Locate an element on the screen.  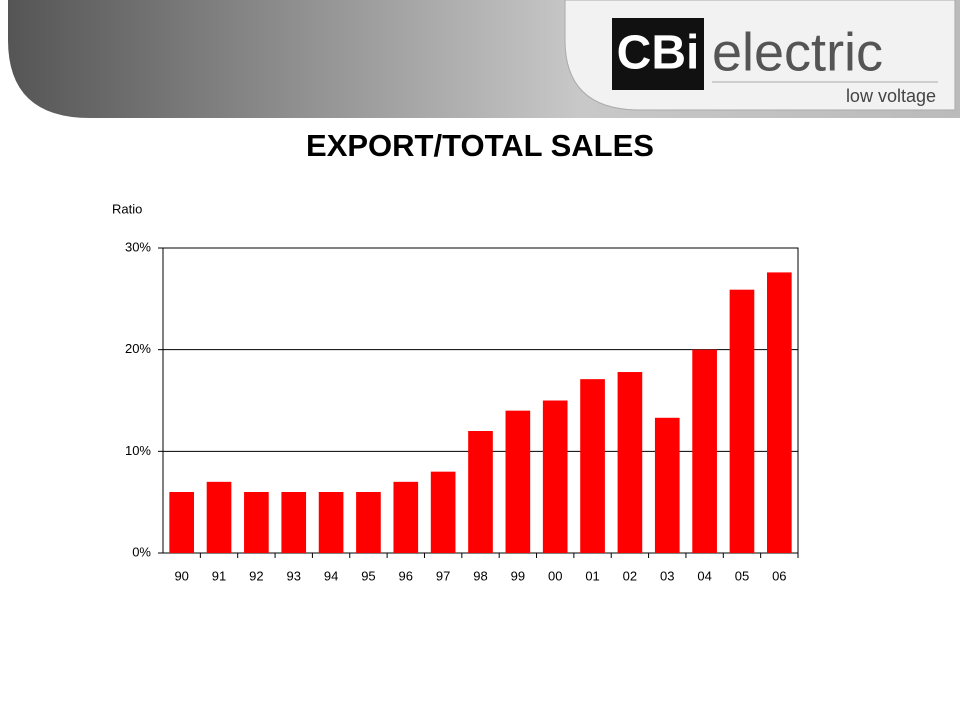
x-tick-label: 01 is located at coordinates (592, 575).